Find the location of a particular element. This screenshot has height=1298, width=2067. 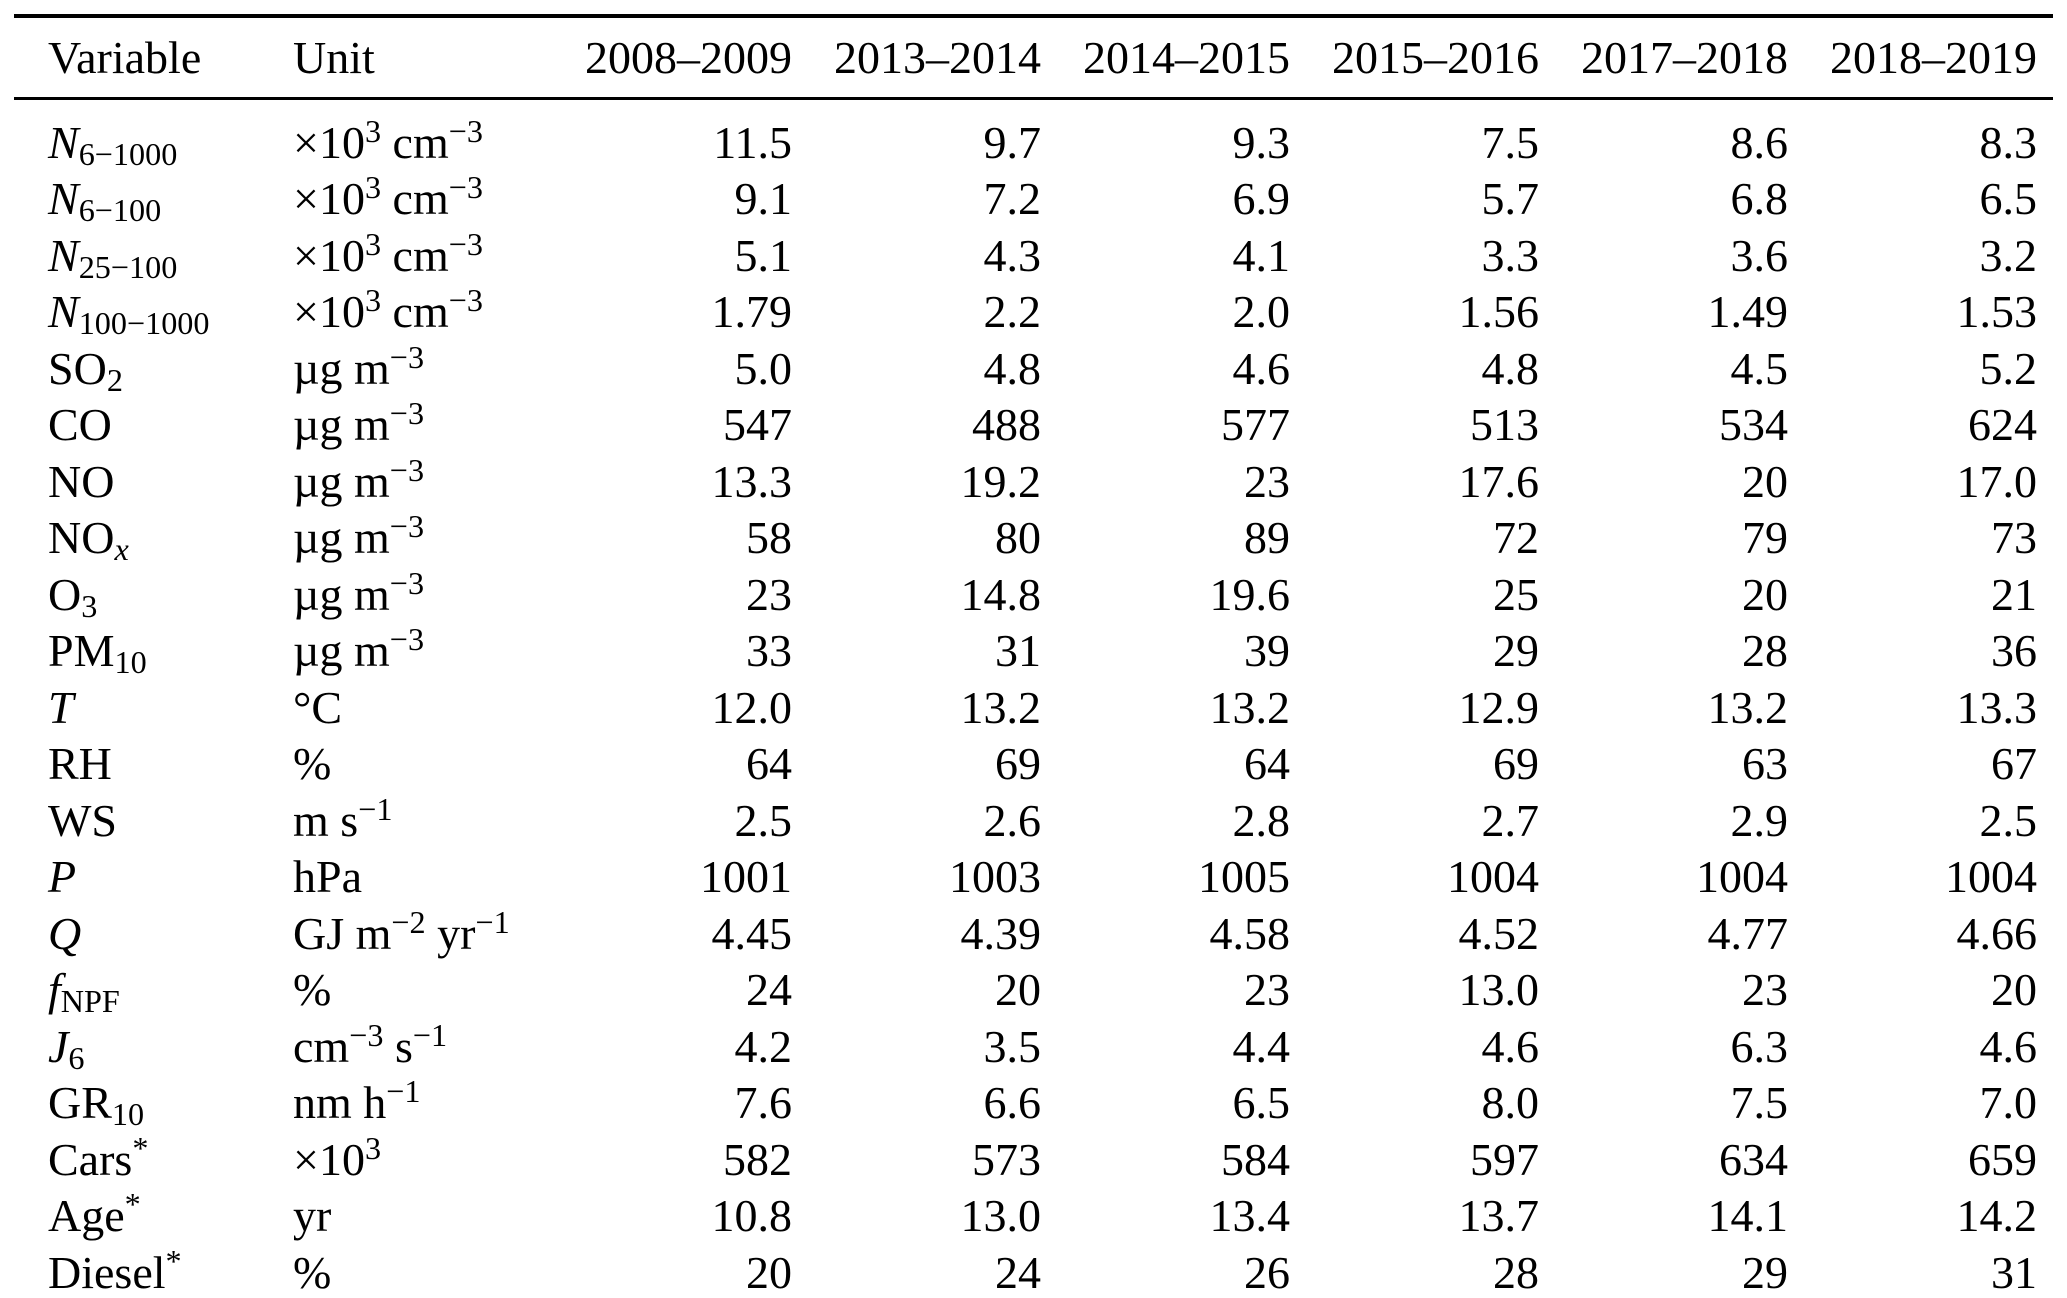

value-cell: 12.0 is located at coordinates (752, 707).